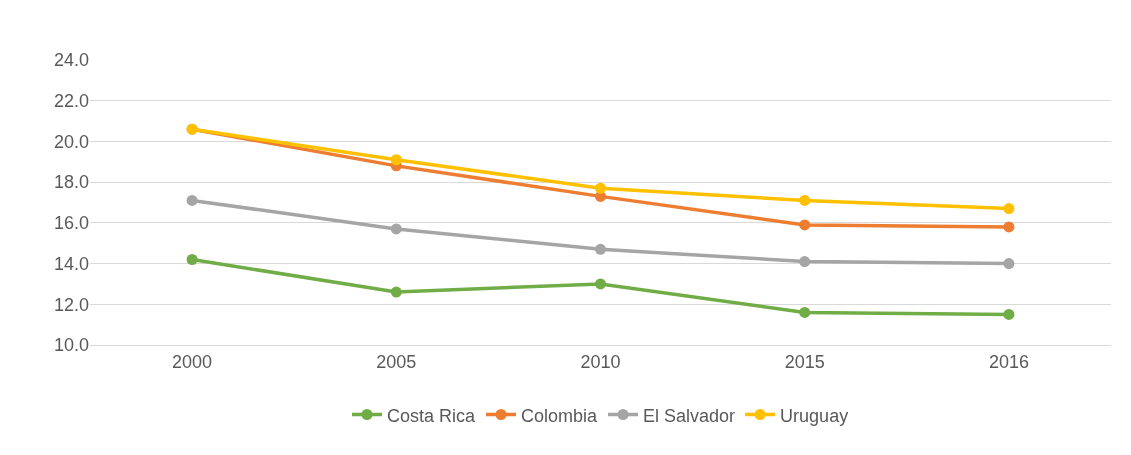 Image resolution: width=1131 pixels, height=455 pixels. What do you see at coordinates (560, 415) in the screenshot?
I see `legend-label: Colombia` at bounding box center [560, 415].